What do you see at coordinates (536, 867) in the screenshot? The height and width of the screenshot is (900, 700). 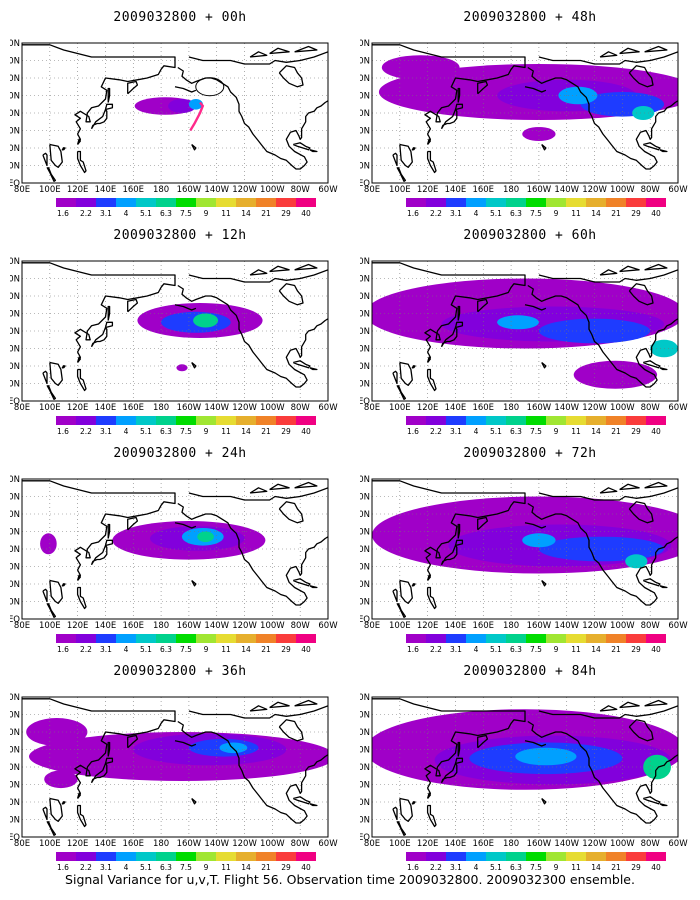 I see `colorbar-label: 7.5` at bounding box center [536, 867].